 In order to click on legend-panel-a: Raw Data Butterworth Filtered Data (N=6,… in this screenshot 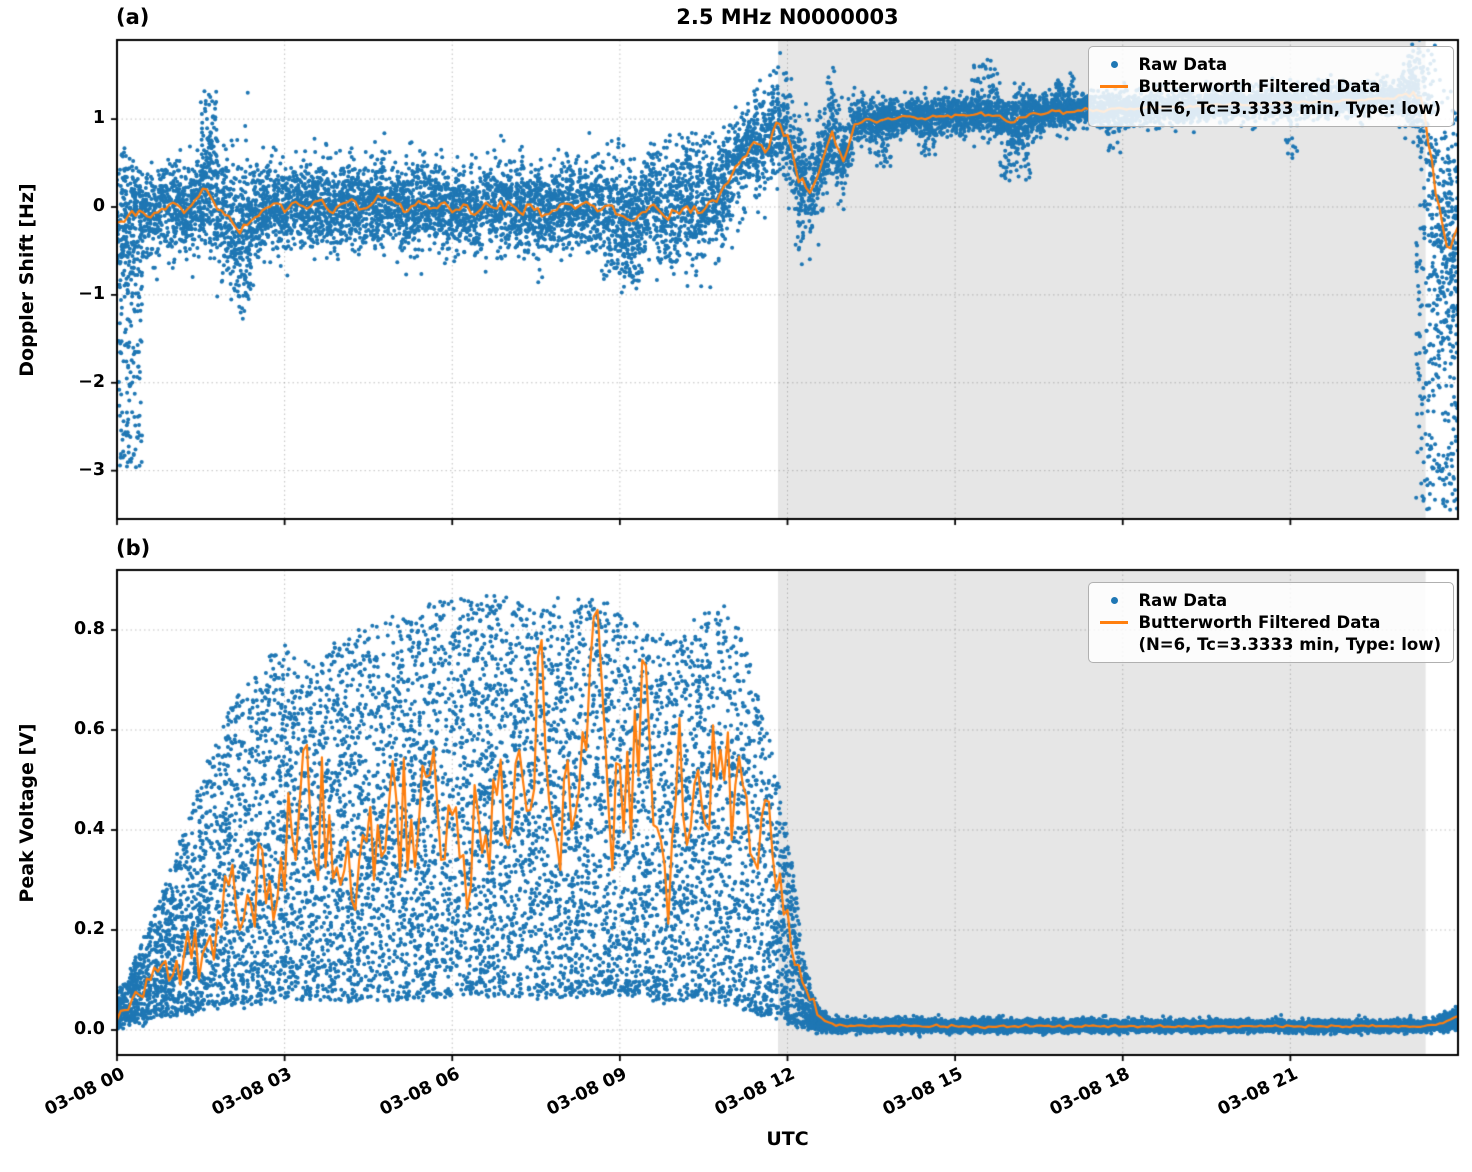, I will do `click(1271, 87)`.